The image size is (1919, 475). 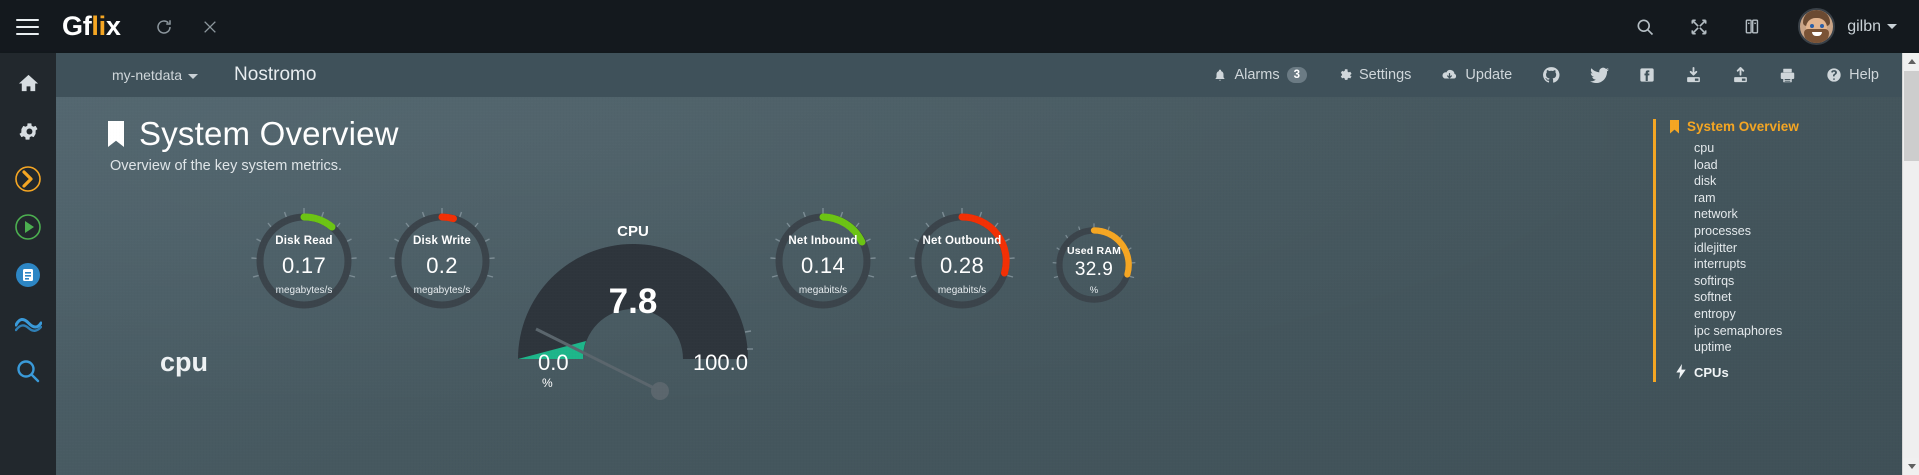 I want to click on export-icon, so click(x=1740, y=75).